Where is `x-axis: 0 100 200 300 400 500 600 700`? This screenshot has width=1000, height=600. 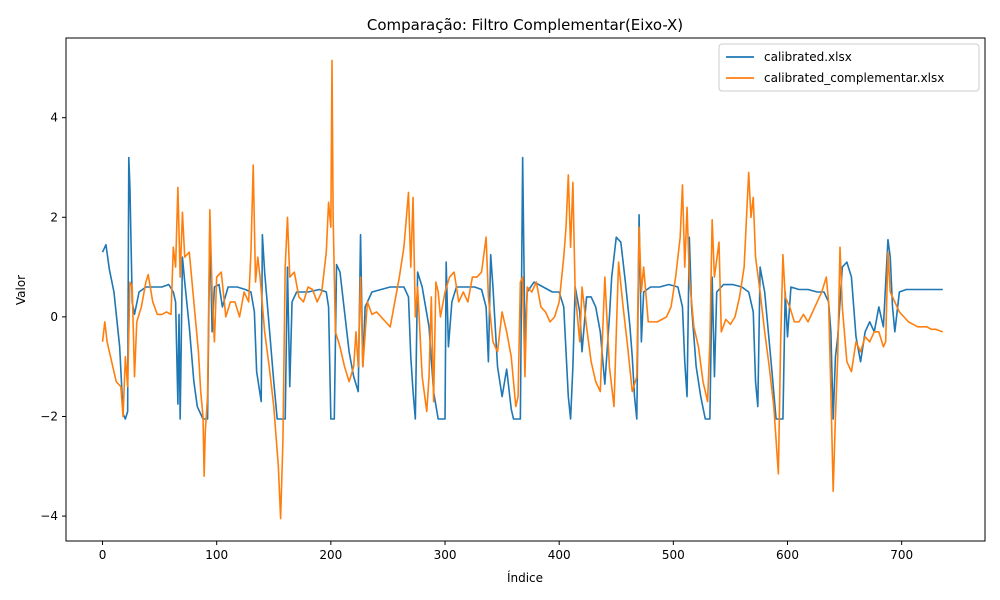
x-axis: 0 100 200 300 400 500 600 700 is located at coordinates (506, 551).